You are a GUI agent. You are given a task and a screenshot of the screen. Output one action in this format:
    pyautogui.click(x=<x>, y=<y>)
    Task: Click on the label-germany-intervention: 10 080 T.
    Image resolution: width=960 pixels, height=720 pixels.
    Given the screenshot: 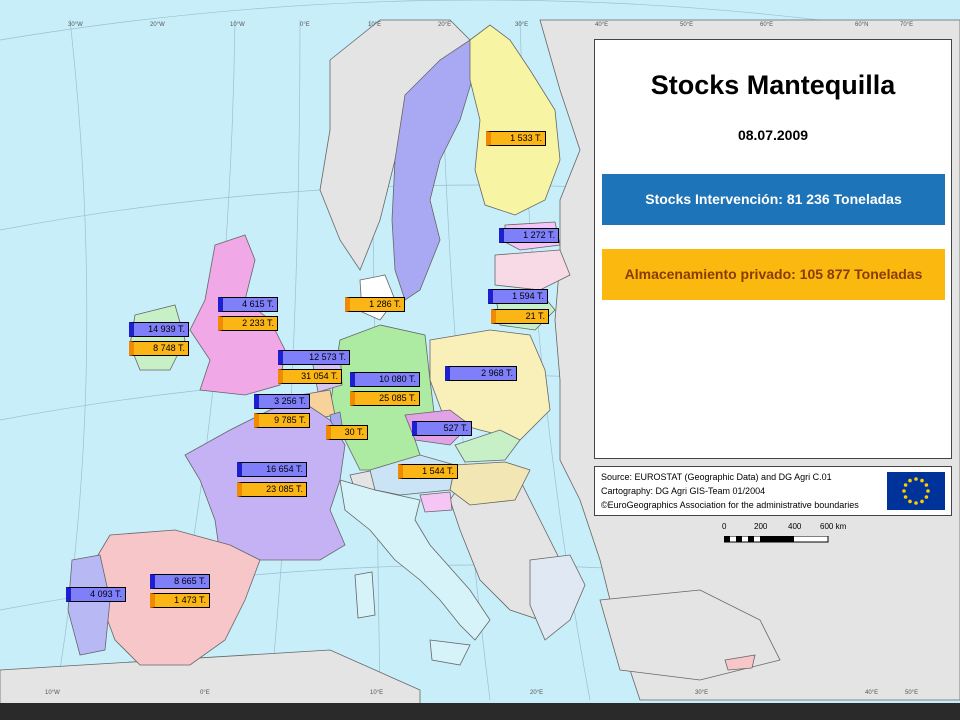 What is the action you would take?
    pyautogui.click(x=385, y=379)
    